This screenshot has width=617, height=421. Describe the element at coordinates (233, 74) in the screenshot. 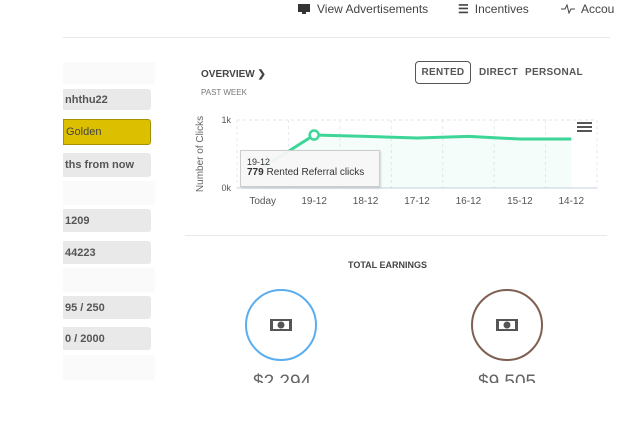

I see `overview-link: OVERVIEW ❯` at that location.